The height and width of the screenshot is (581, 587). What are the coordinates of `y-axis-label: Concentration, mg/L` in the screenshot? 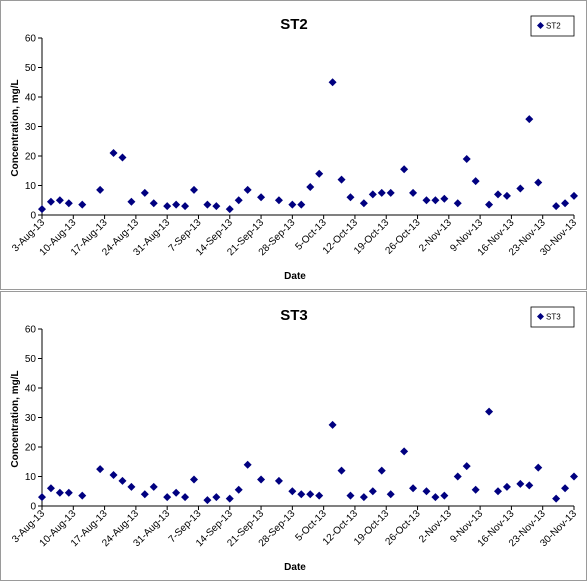 It's located at (15, 418).